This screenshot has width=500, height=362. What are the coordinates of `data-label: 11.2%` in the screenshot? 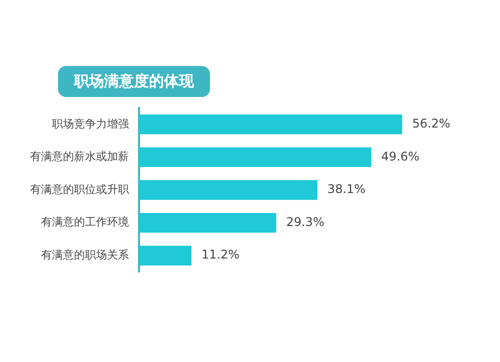 It's located at (220, 255).